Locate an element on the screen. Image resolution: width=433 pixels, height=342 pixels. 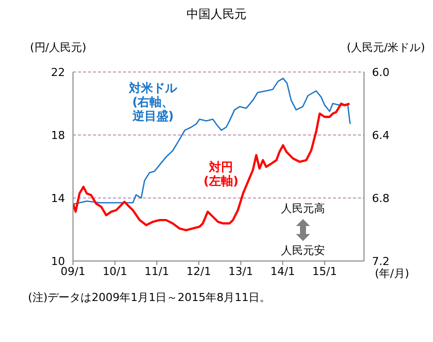
y2-tick-label: 6.0 is located at coordinates (381, 72).